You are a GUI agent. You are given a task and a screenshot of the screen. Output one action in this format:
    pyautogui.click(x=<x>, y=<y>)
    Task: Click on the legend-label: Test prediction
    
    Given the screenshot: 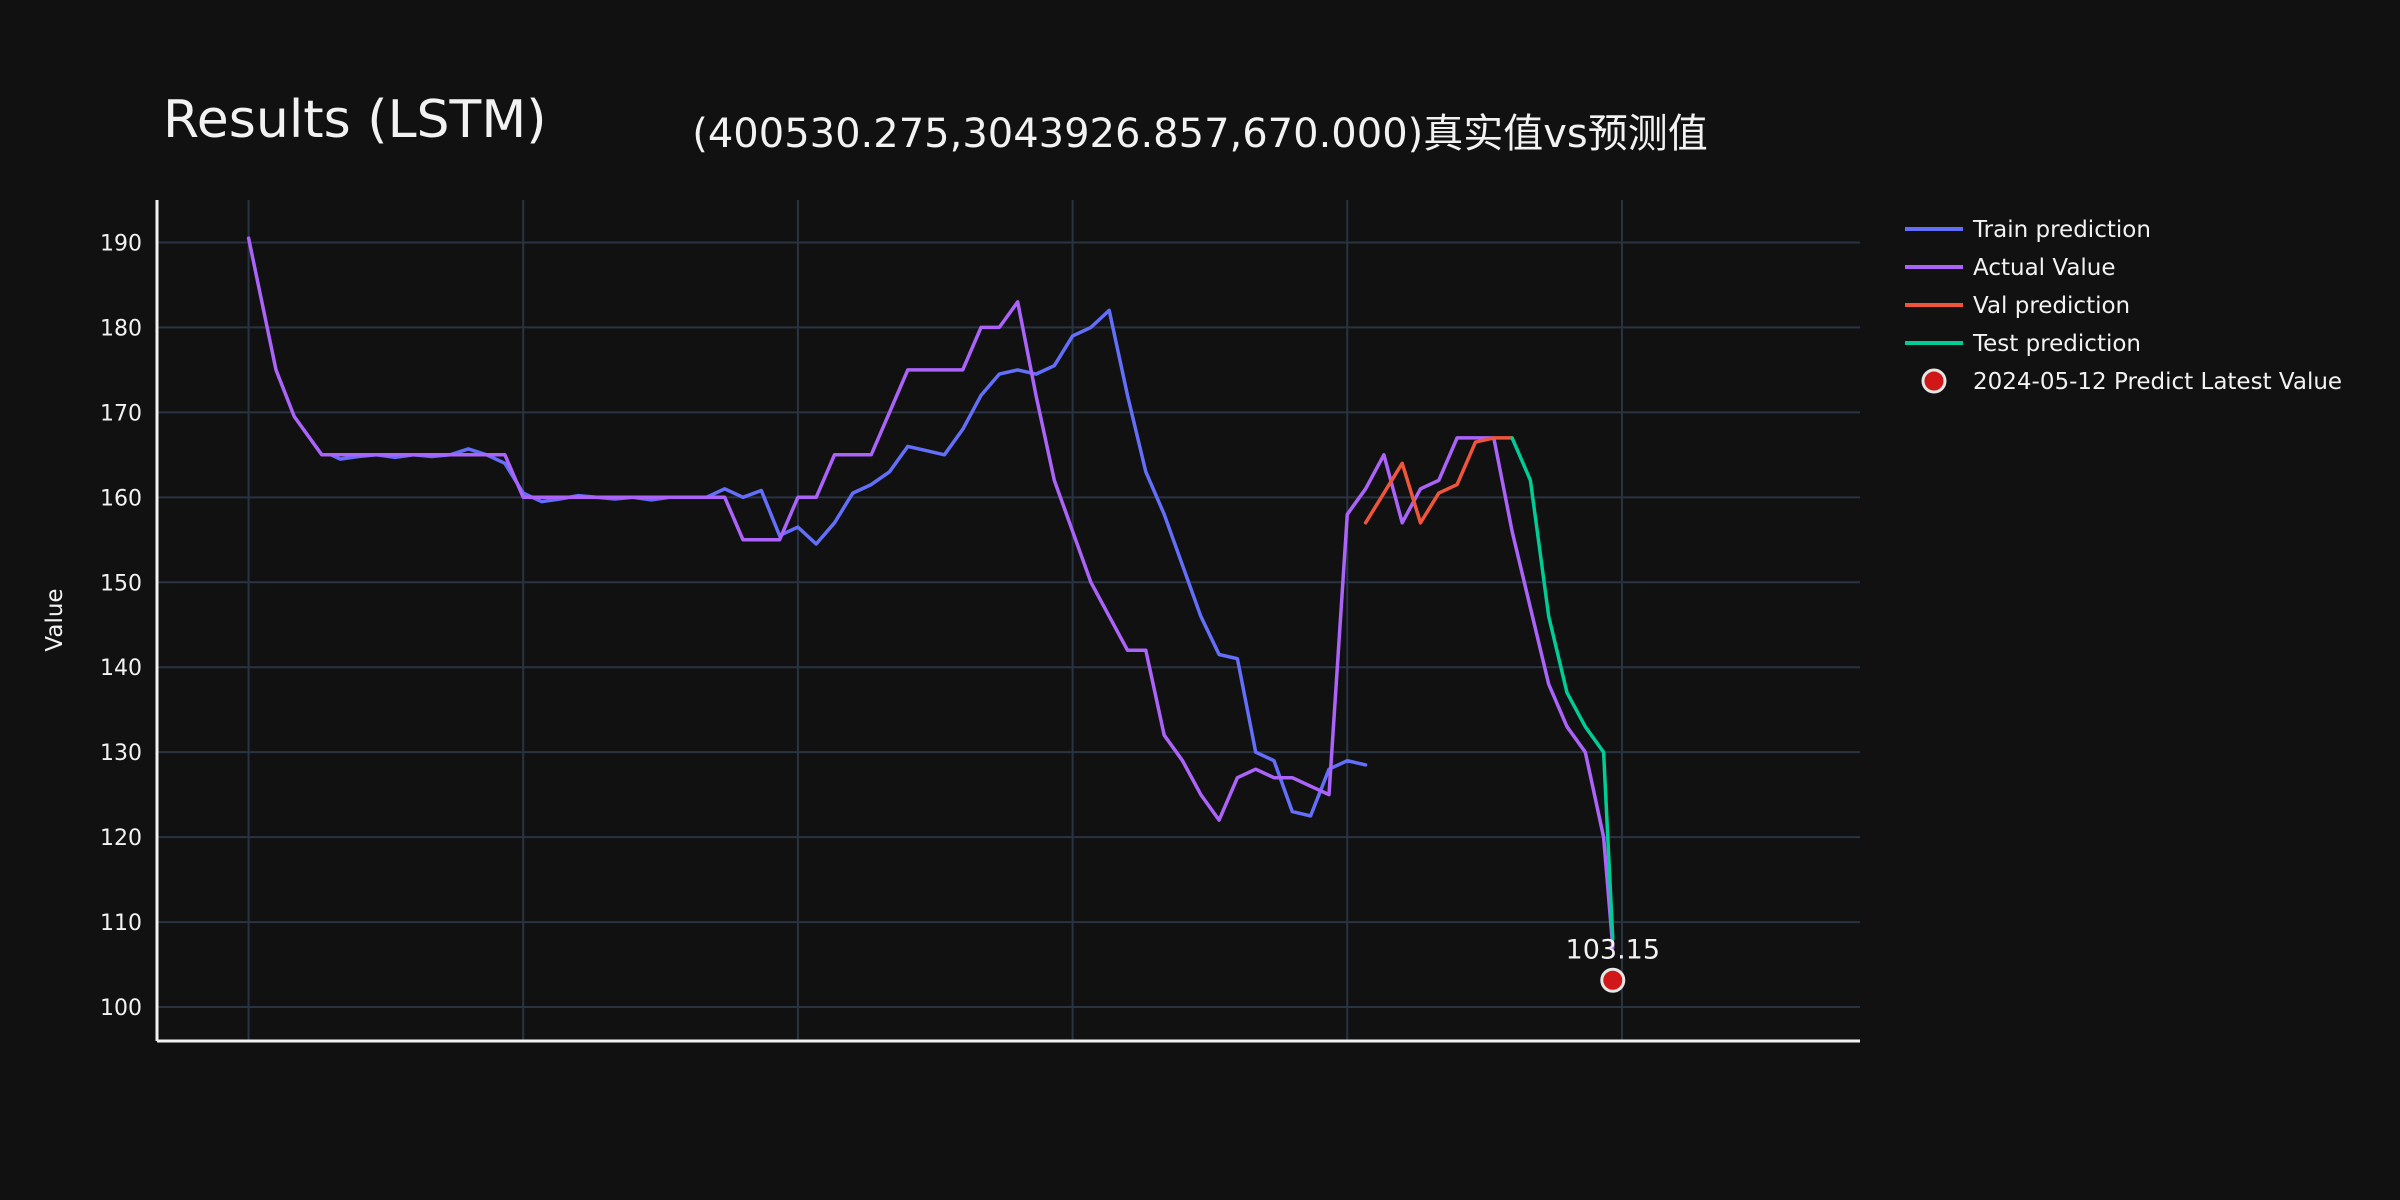 What is the action you would take?
    pyautogui.click(x=2056, y=344)
    